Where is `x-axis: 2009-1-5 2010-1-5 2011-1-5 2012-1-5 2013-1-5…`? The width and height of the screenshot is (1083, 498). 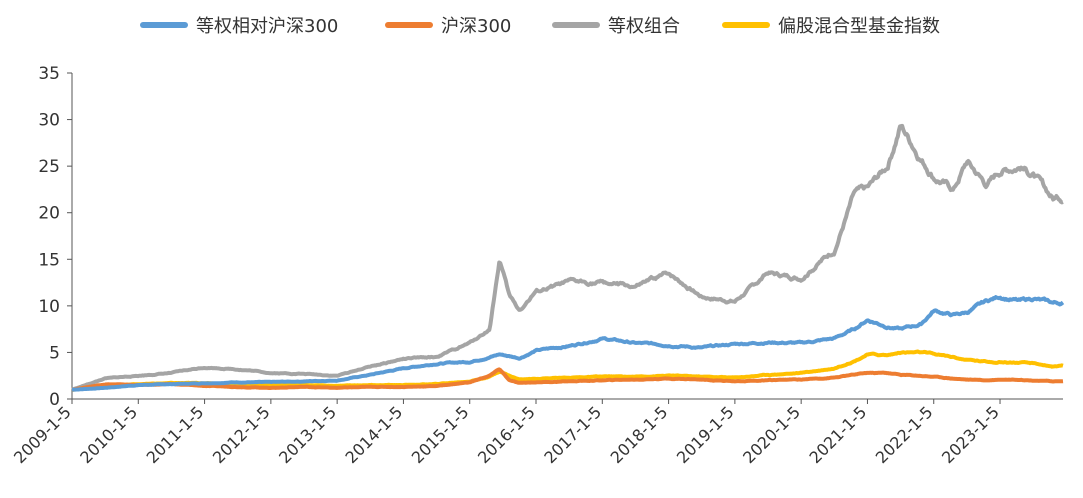 x-axis: 2009-1-5 2010-1-5 2011-1-5 2012-1-5 2013-1-5… is located at coordinates (536, 432).